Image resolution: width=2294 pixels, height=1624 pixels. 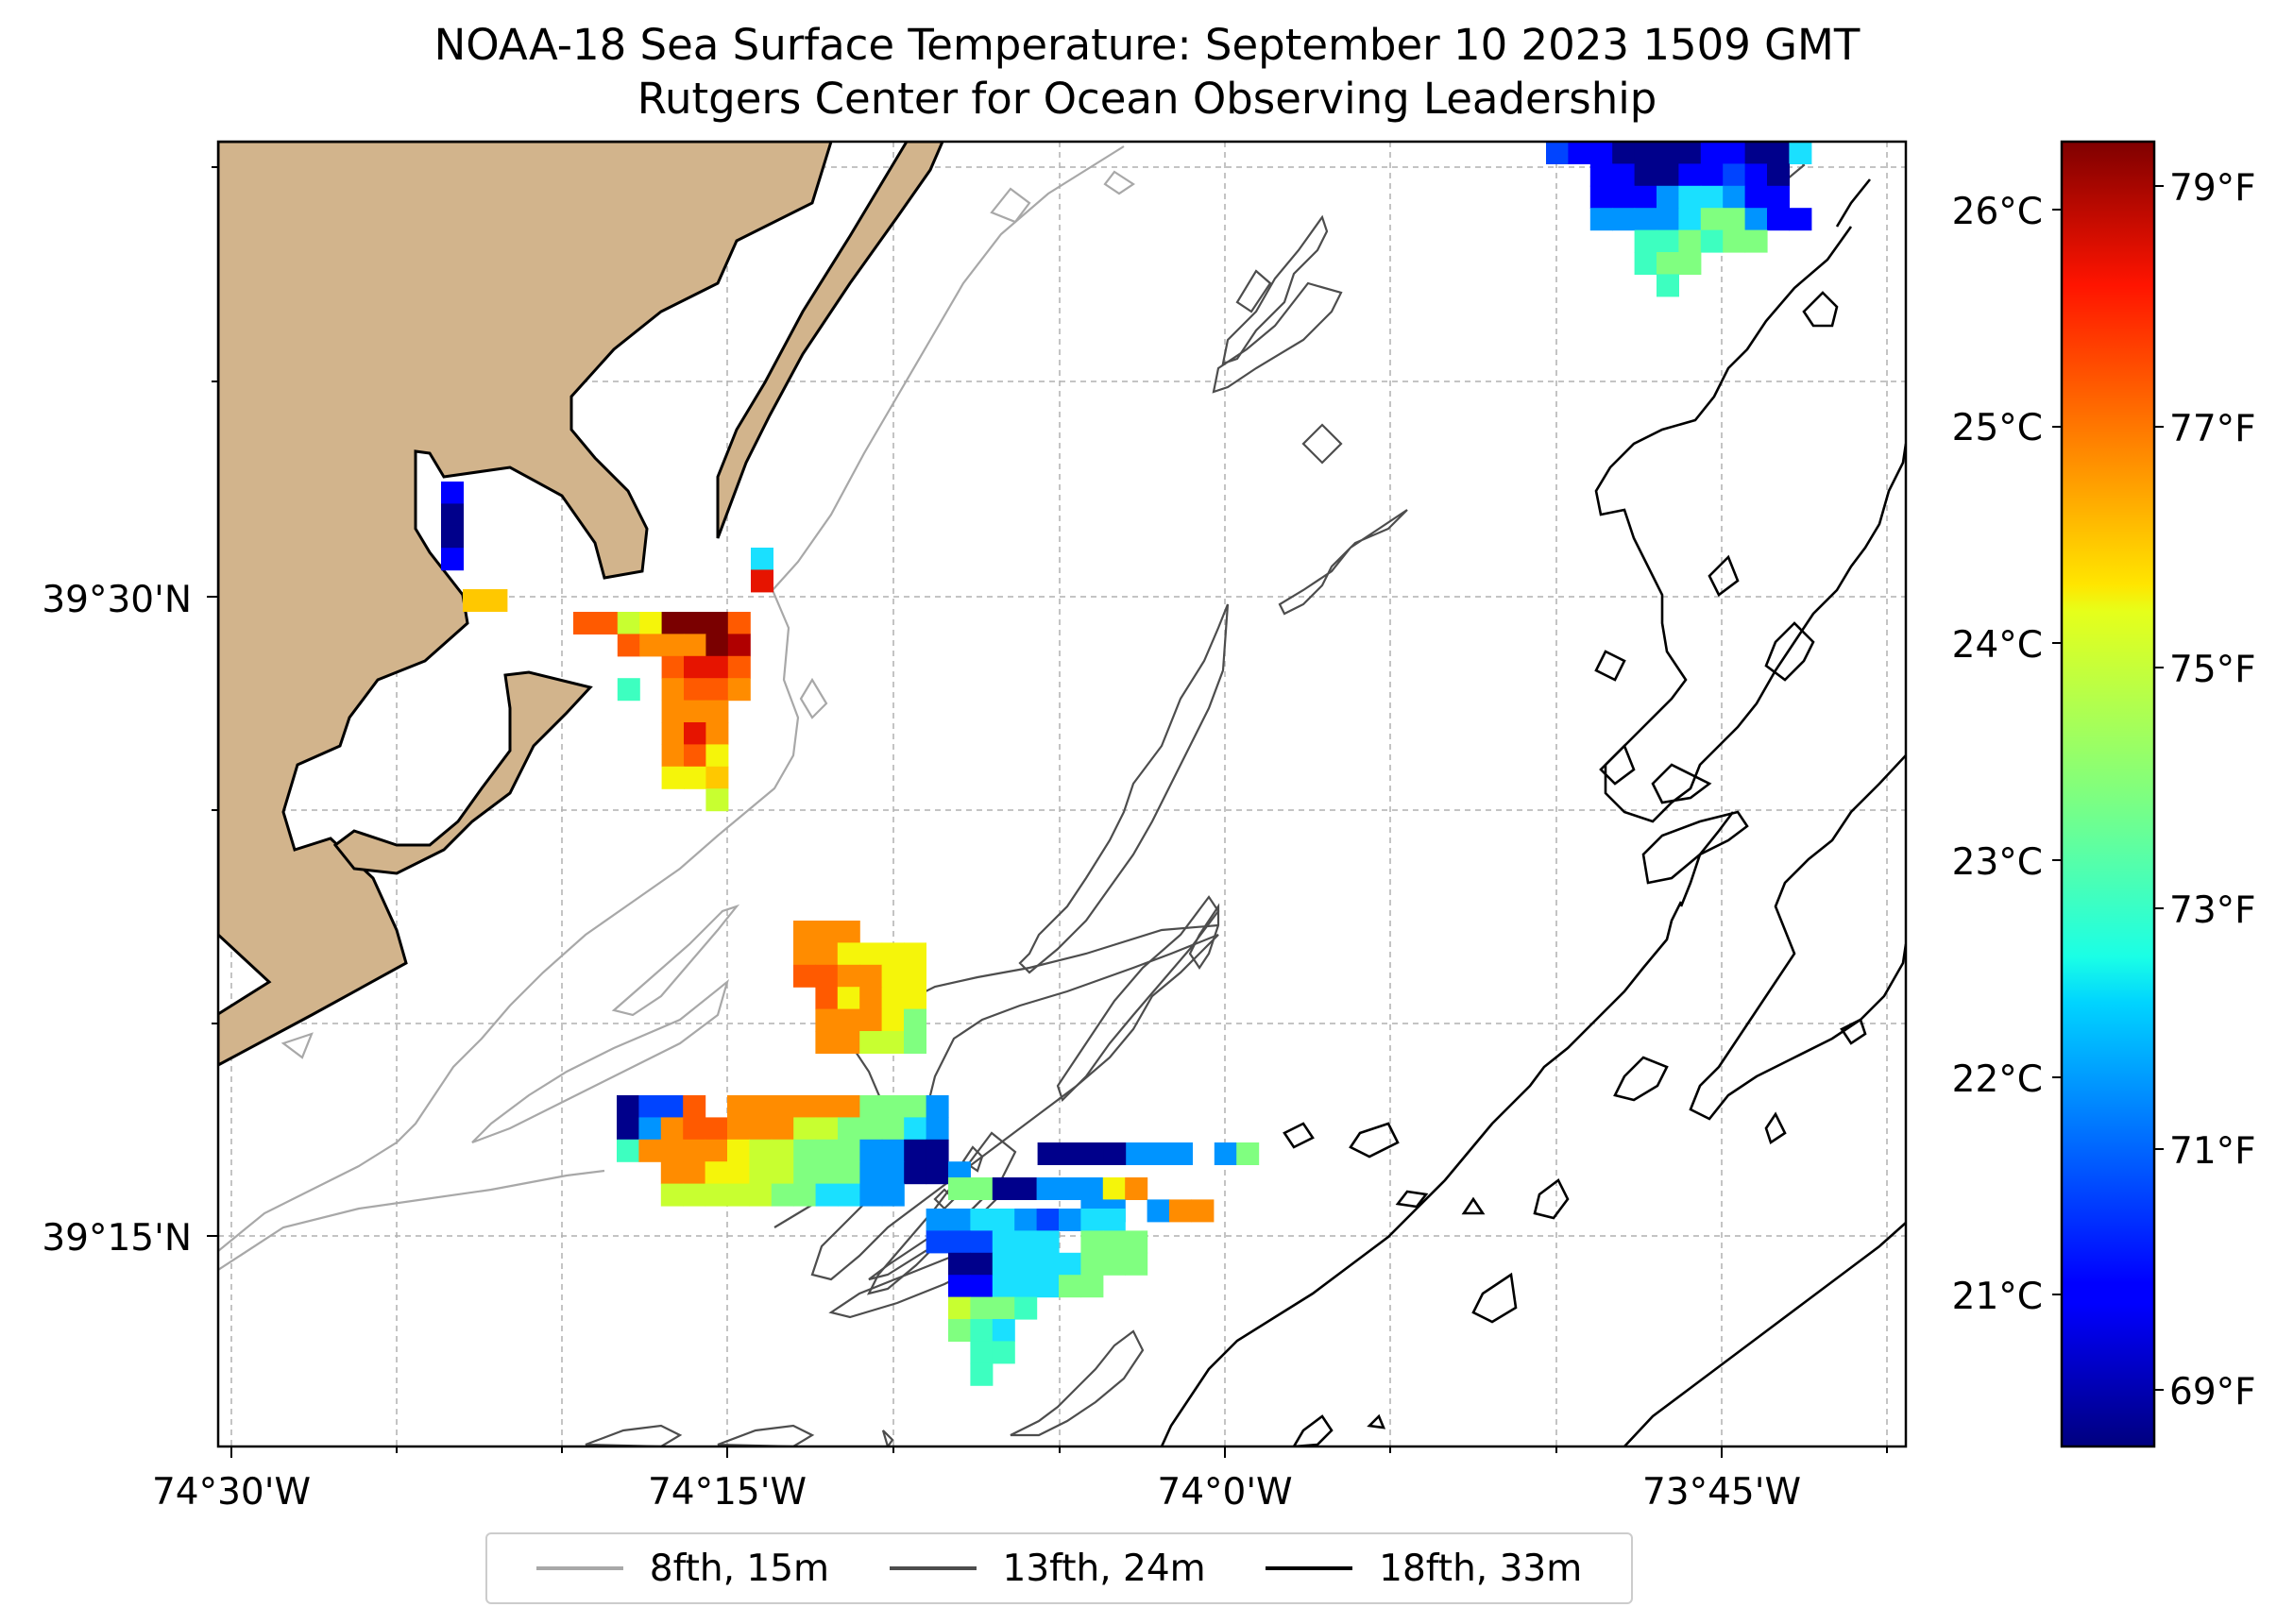 What do you see at coordinates (2212, 670) in the screenshot?
I see `colorbar-fahrenheit-label: 75°F` at bounding box center [2212, 670].